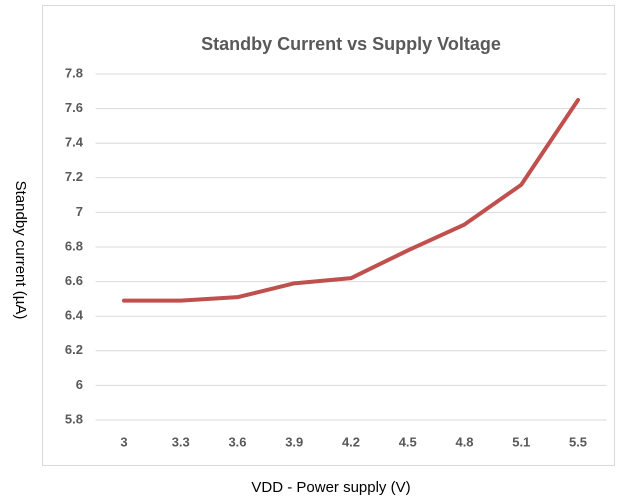 Image resolution: width=623 pixels, height=500 pixels. Describe the element at coordinates (74, 72) in the screenshot. I see `y-tick-label: 7.8` at that location.